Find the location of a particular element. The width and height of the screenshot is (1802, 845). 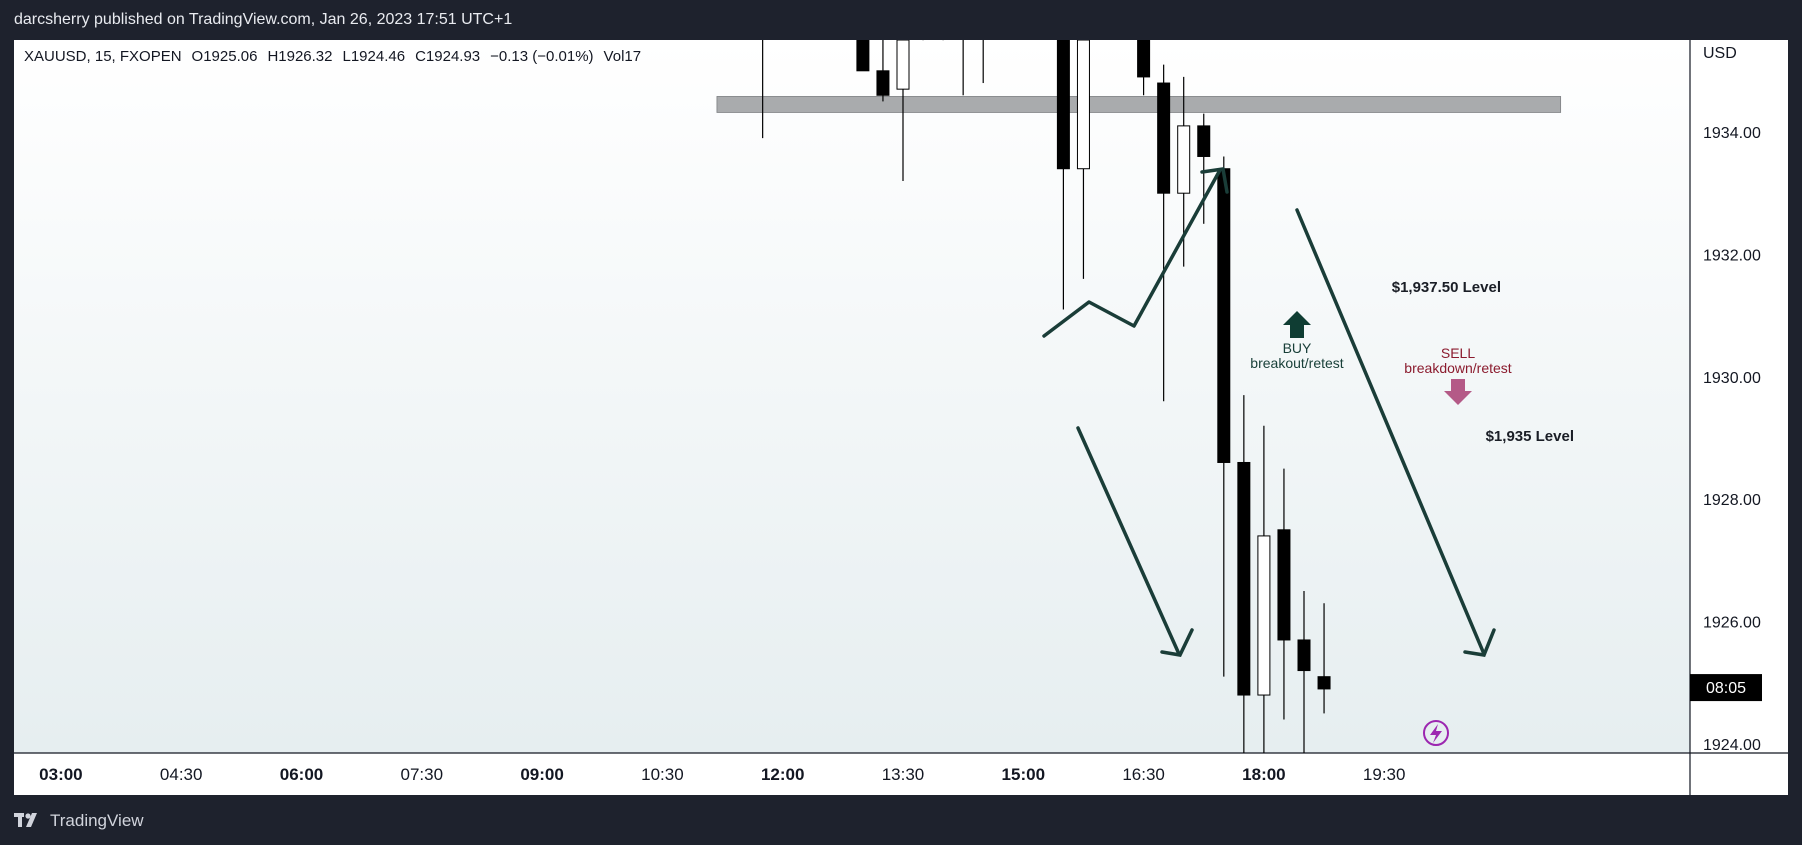

time-tick-label: 09:00 is located at coordinates (541, 774).